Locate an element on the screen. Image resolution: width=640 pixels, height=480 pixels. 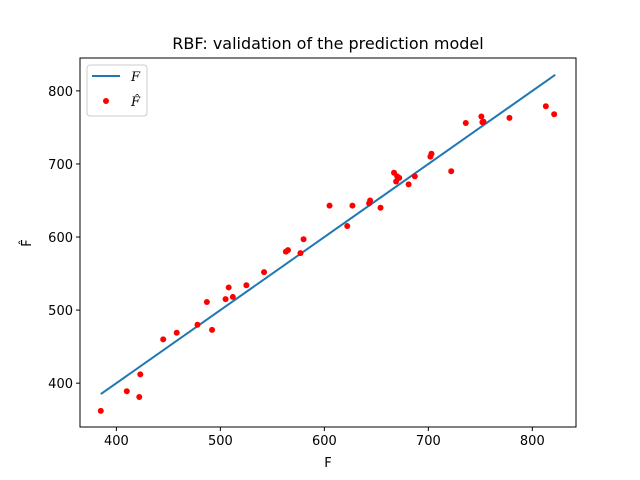
x-tick-label: 700 is located at coordinates (428, 441).